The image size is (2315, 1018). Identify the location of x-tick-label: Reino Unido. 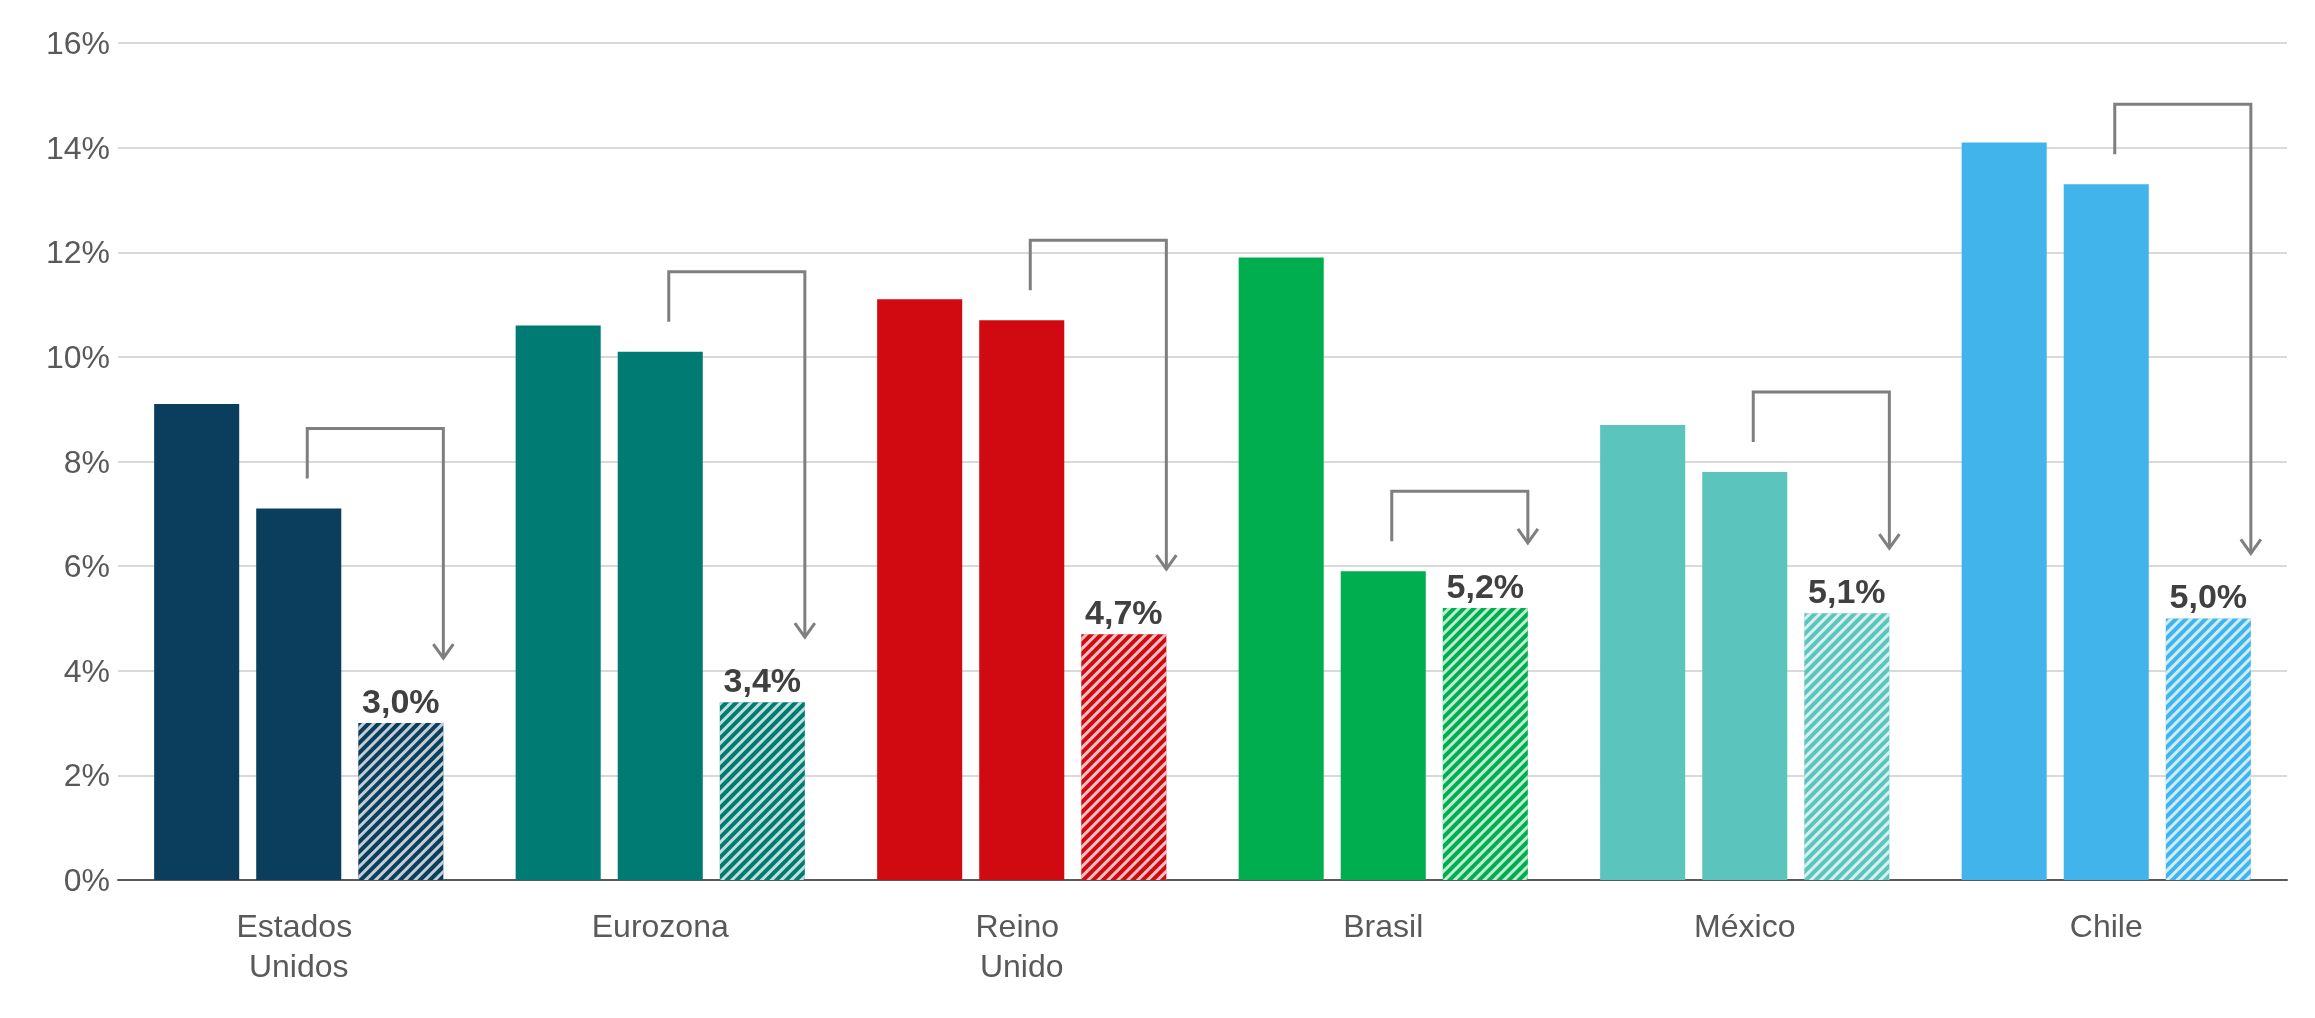
(1021, 946).